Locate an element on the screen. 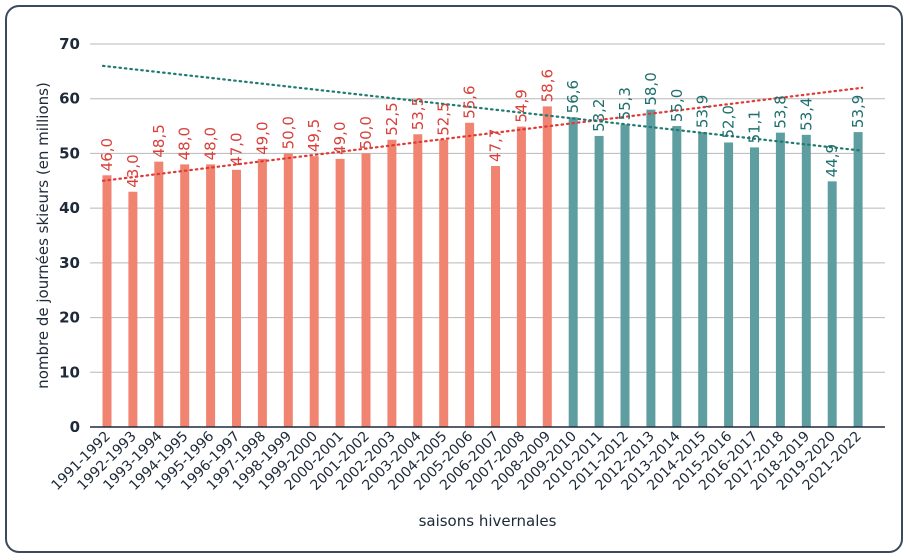 The image size is (910, 560). data-label: 53,4 is located at coordinates (806, 113).